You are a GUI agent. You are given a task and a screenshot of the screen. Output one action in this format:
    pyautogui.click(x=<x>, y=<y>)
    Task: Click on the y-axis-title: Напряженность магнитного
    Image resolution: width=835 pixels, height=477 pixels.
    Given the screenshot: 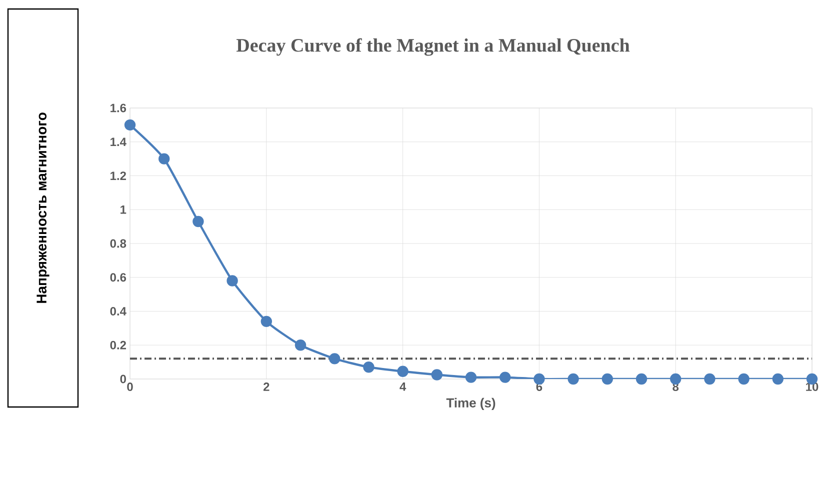 What is the action you would take?
    pyautogui.click(x=43, y=207)
    